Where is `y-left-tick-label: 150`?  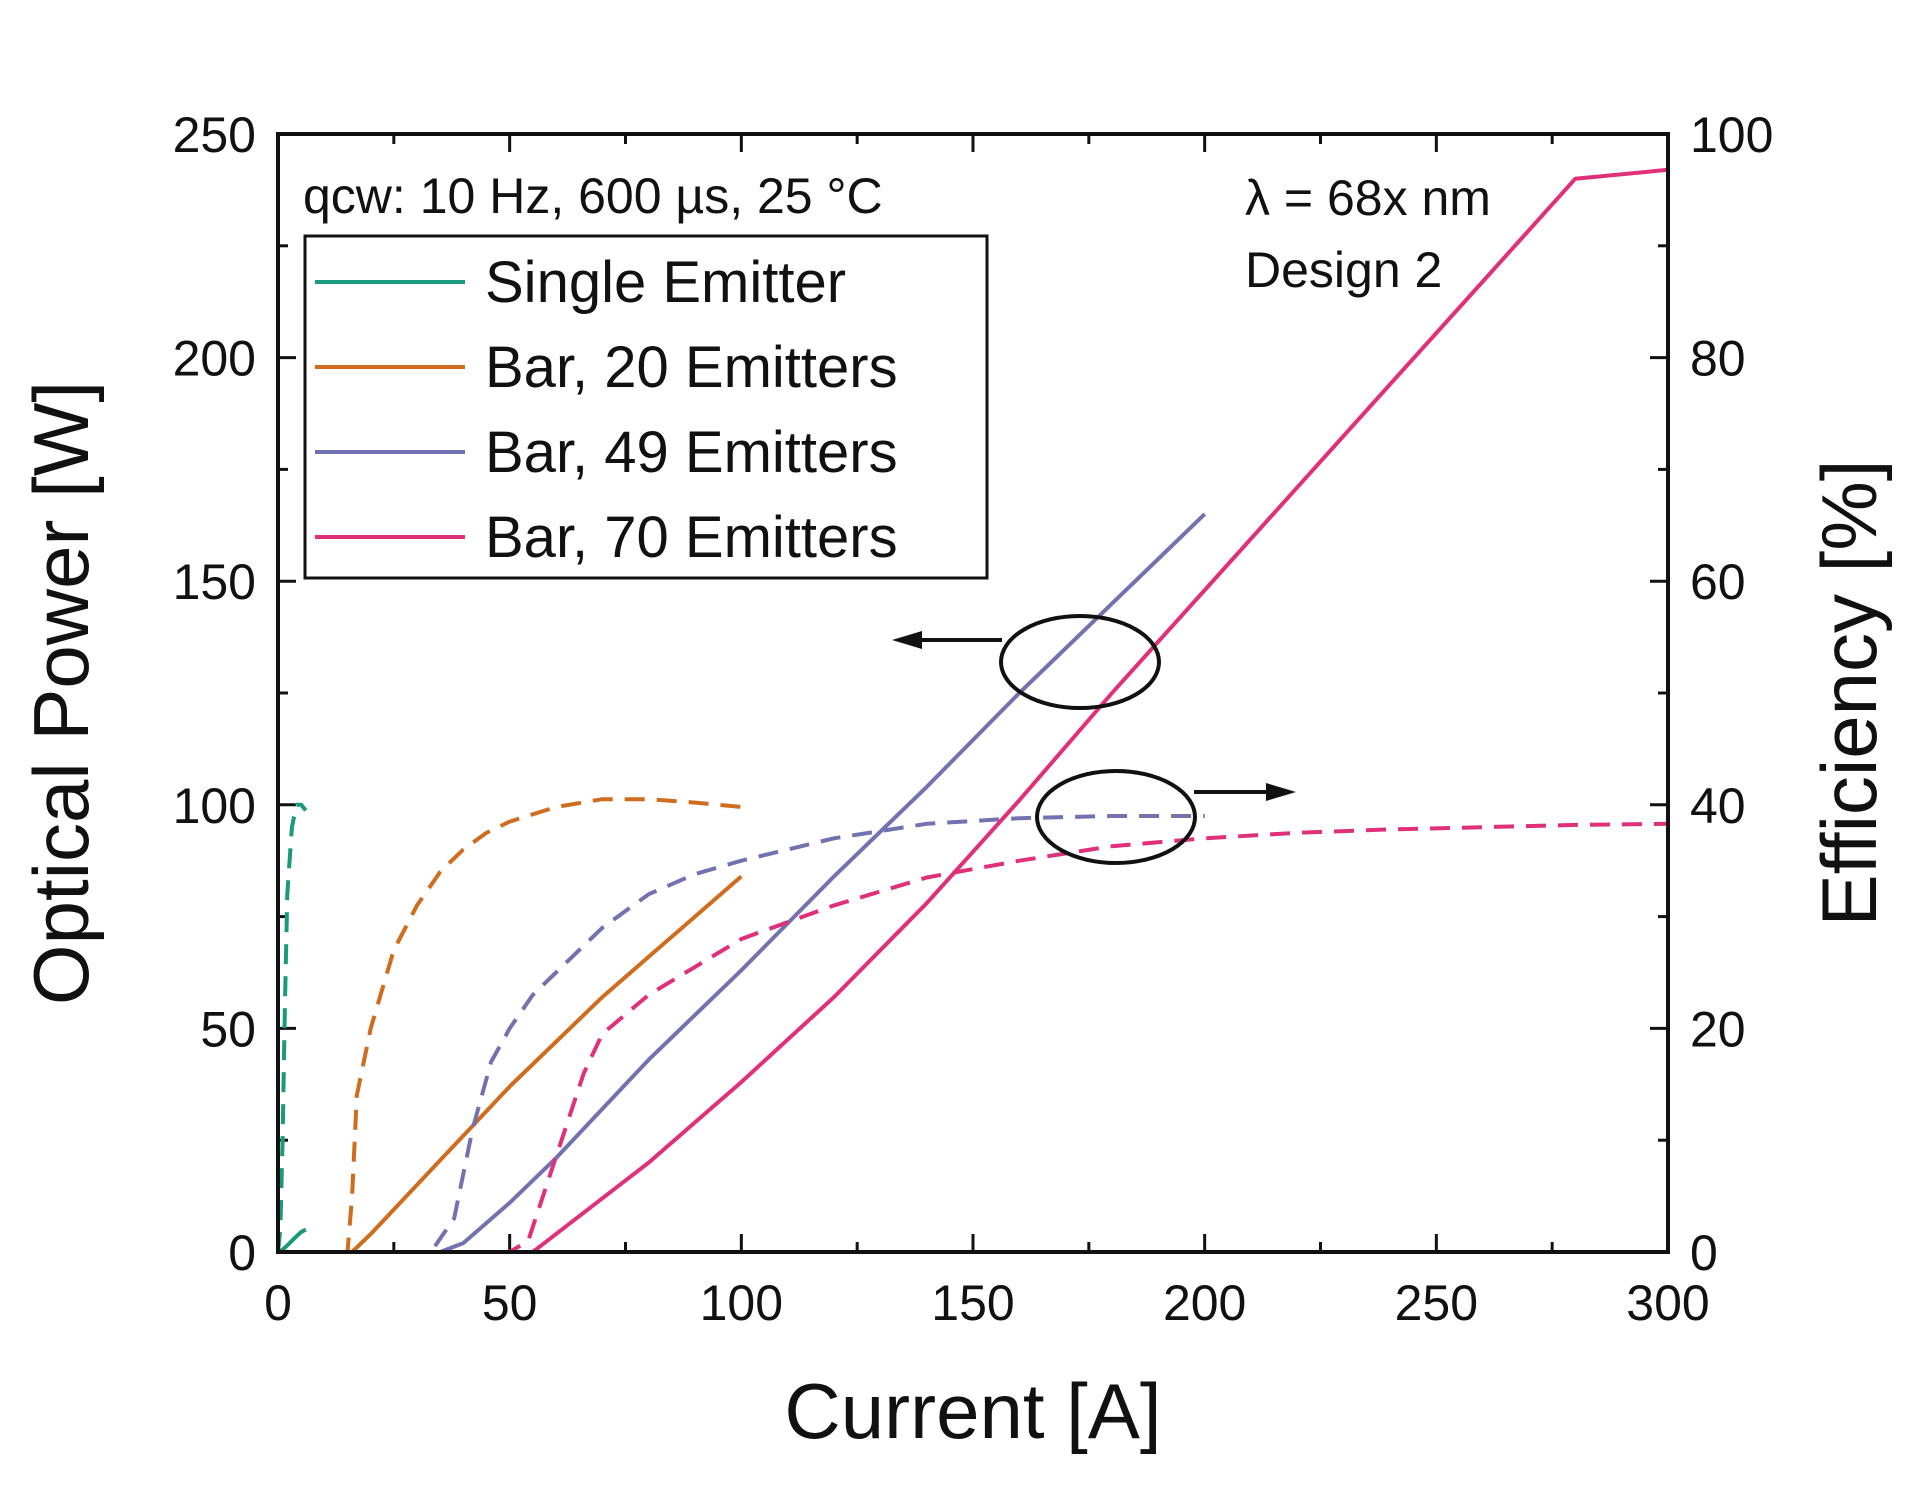
y-left-tick-label: 150 is located at coordinates (214, 582).